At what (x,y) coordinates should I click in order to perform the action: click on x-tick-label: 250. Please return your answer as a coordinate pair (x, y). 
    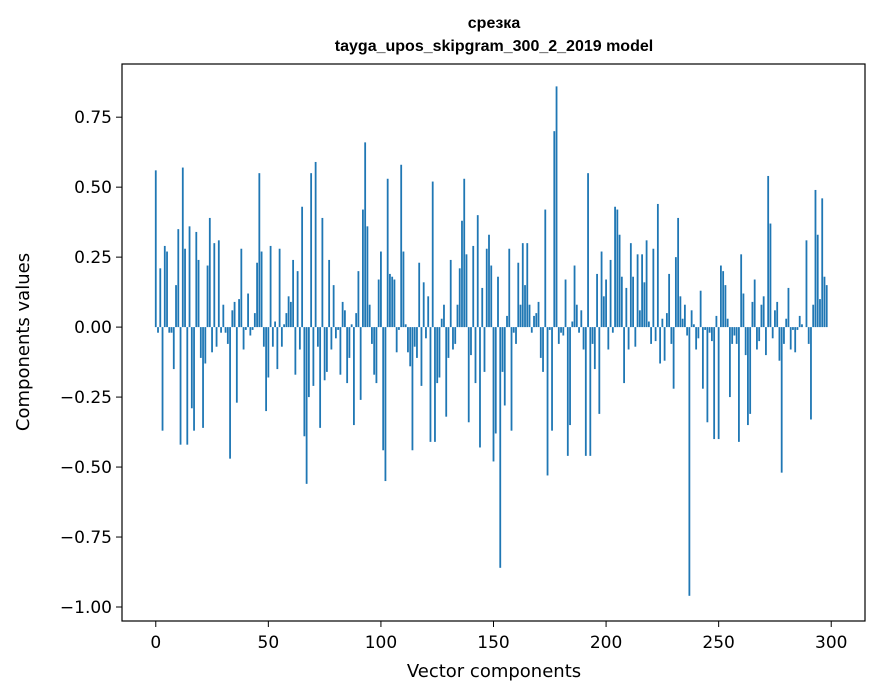
    Looking at the image, I should click on (718, 643).